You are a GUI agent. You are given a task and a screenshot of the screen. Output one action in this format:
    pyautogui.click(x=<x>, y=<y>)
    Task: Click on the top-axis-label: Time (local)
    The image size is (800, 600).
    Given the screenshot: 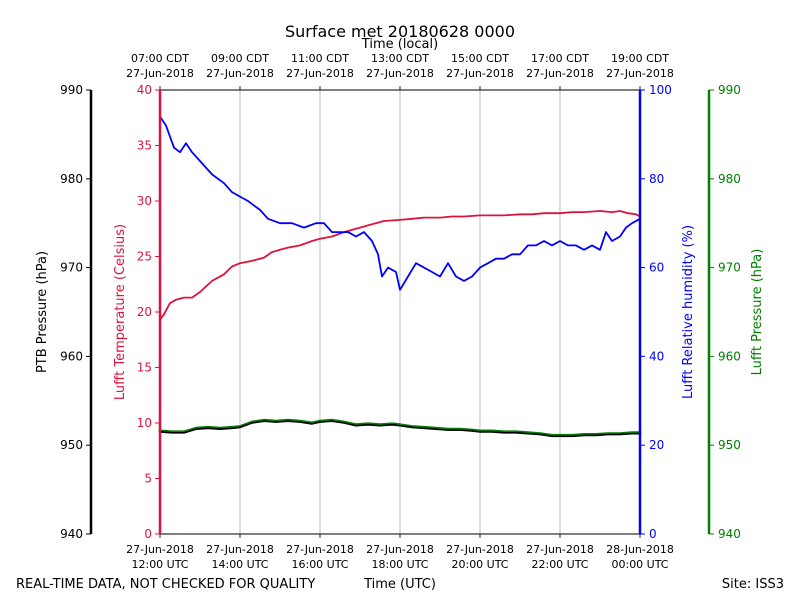 What is the action you would take?
    pyautogui.click(x=399, y=44)
    